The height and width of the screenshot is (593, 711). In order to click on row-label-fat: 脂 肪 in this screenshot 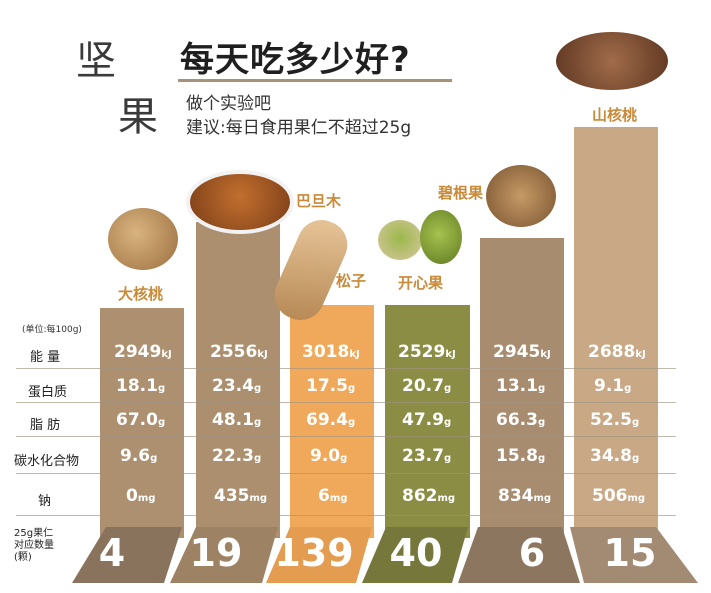, I will do `click(45, 425)`.